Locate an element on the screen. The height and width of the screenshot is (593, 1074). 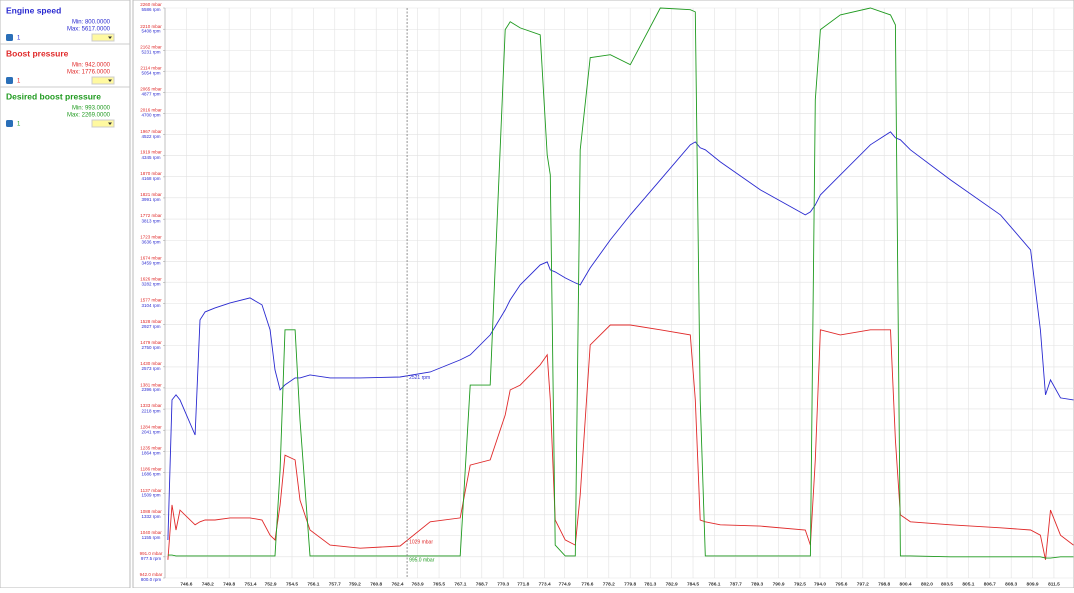
channel-name: Engine speed is located at coordinates (33, 10).